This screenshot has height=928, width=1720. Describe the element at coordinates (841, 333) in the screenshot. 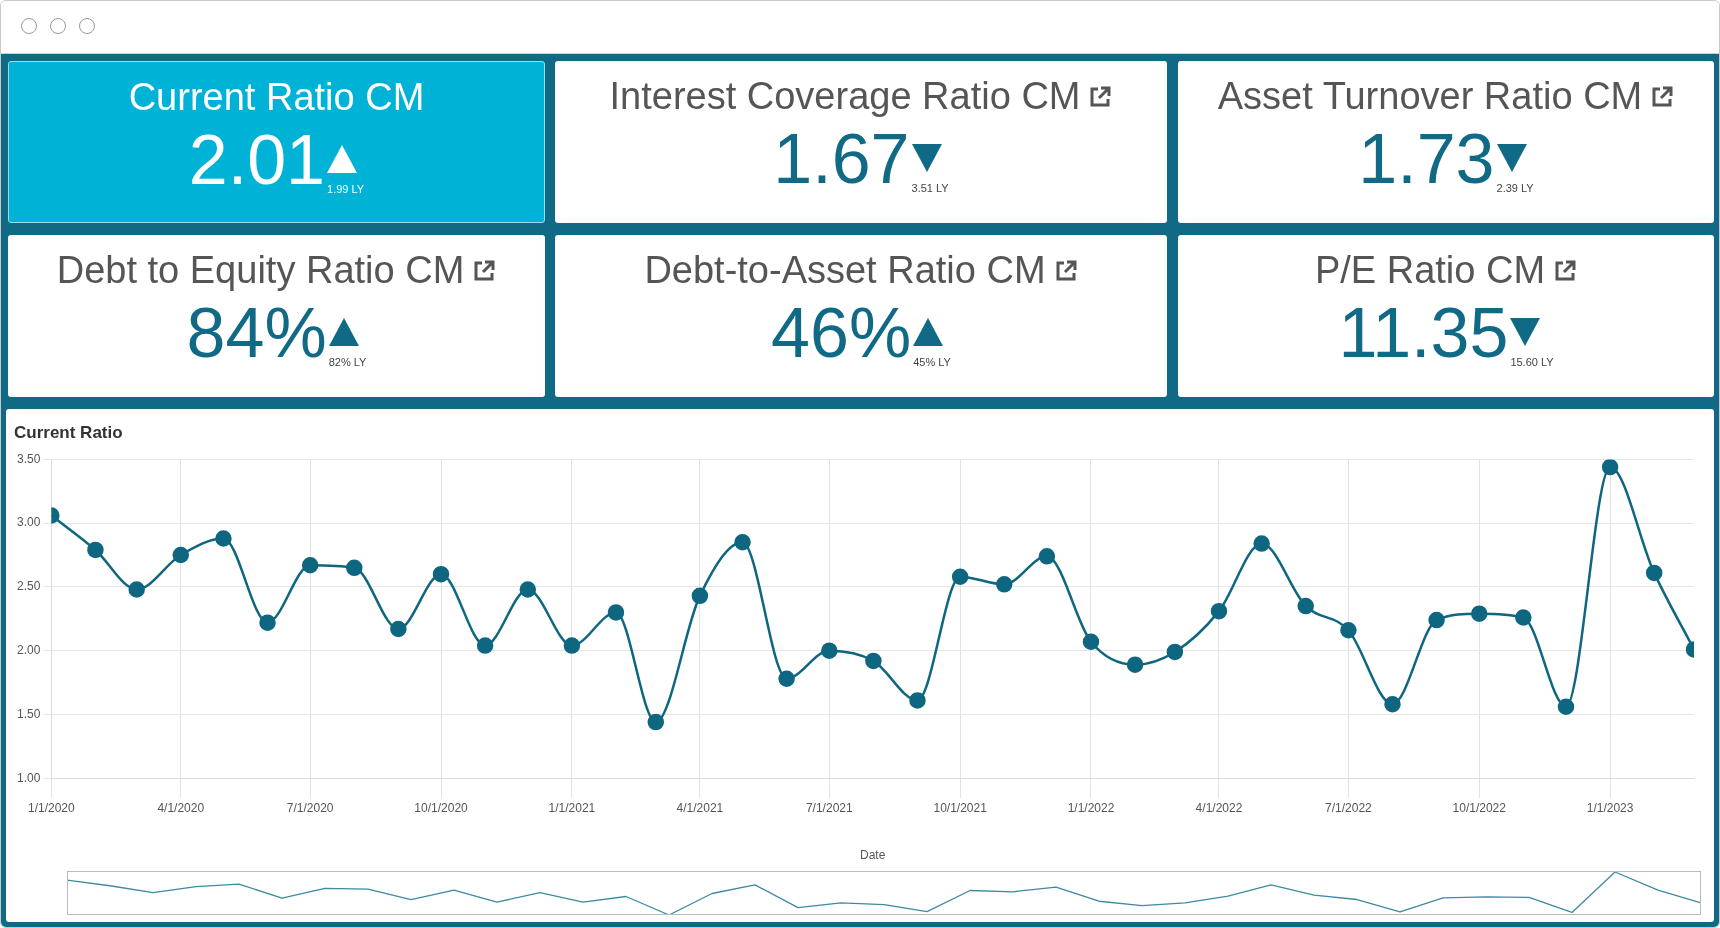

I see `text: 46%` at that location.